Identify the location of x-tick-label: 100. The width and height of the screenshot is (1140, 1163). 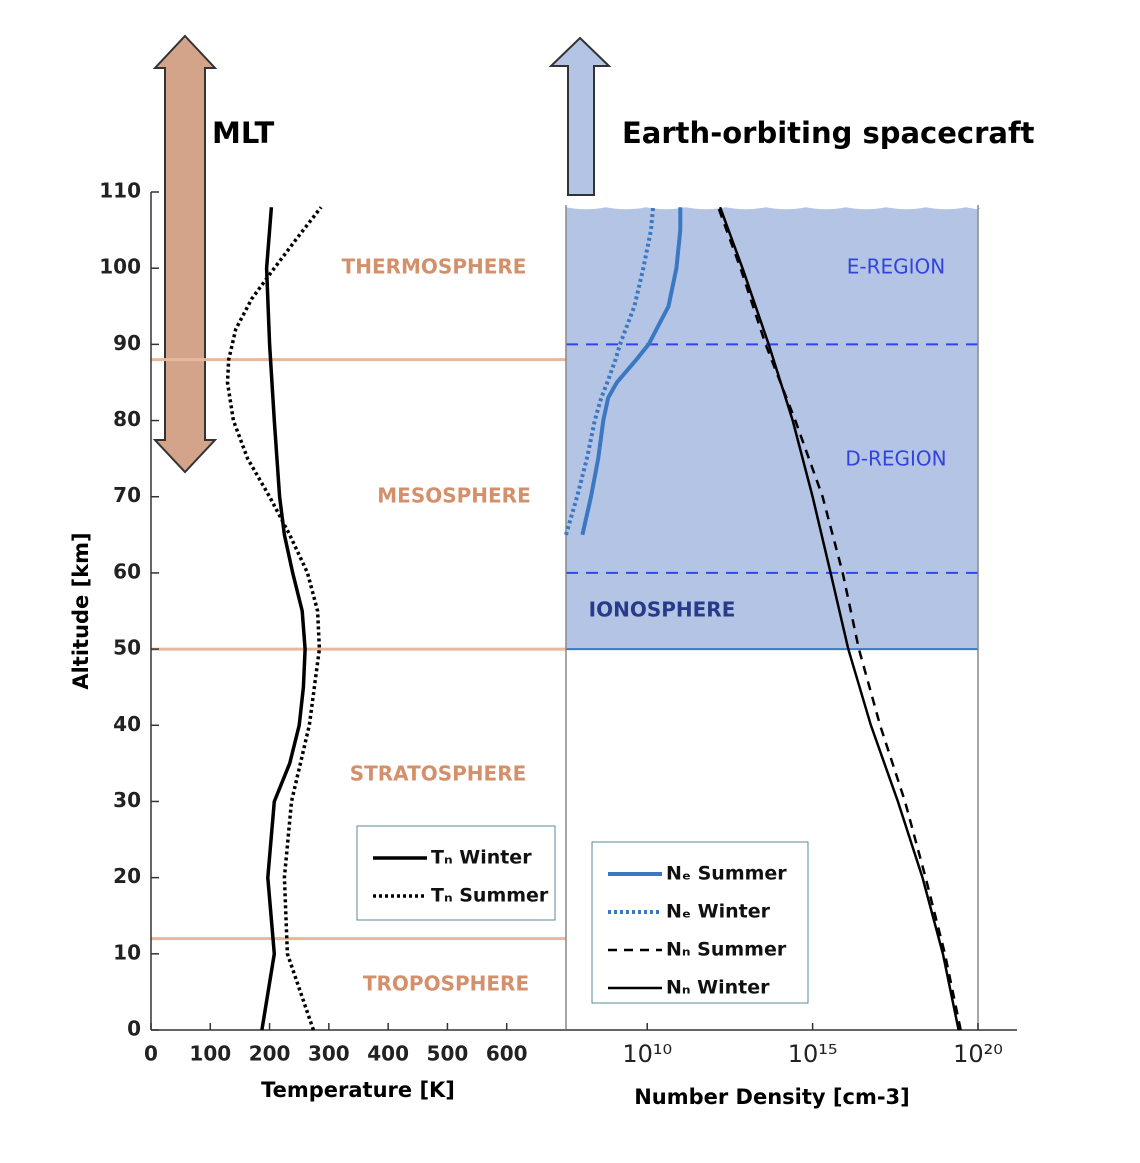
(210, 1054).